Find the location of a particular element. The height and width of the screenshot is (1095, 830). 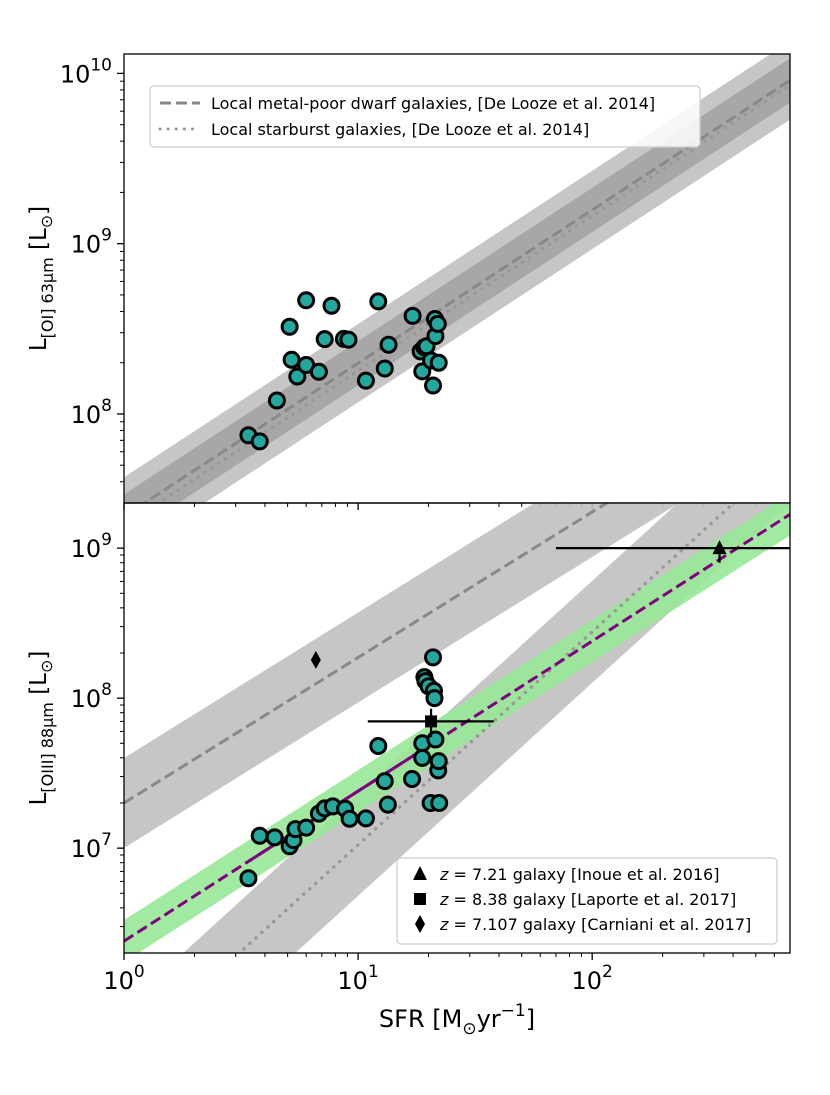

x-axis-label: SFR [M⊙yr−1] is located at coordinates (457, 1020).